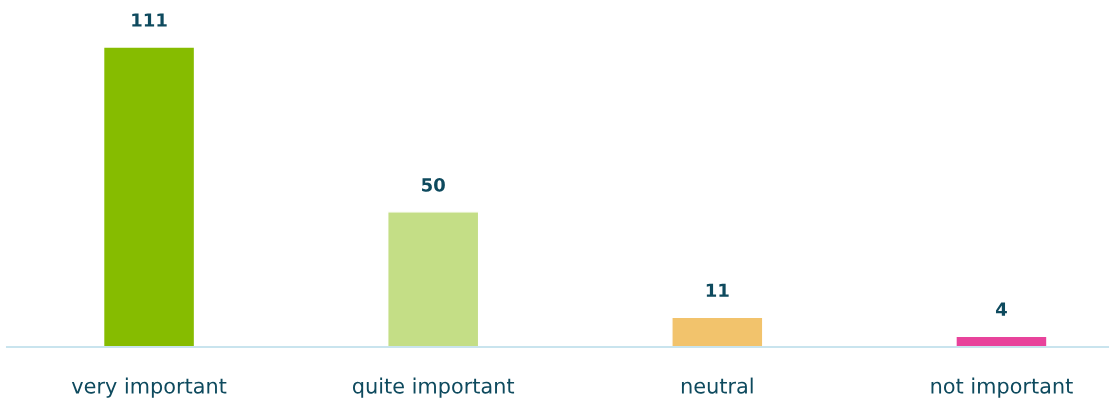 Image resolution: width=1111 pixels, height=416 pixels. Describe the element at coordinates (149, 20) in the screenshot. I see `data-label: 111` at that location.